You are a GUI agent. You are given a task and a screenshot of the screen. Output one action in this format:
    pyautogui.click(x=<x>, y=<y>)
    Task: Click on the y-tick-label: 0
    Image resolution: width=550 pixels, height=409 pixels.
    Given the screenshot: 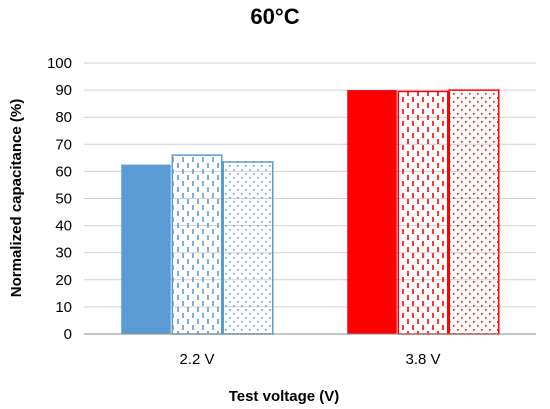 What is the action you would take?
    pyautogui.click(x=68, y=334)
    